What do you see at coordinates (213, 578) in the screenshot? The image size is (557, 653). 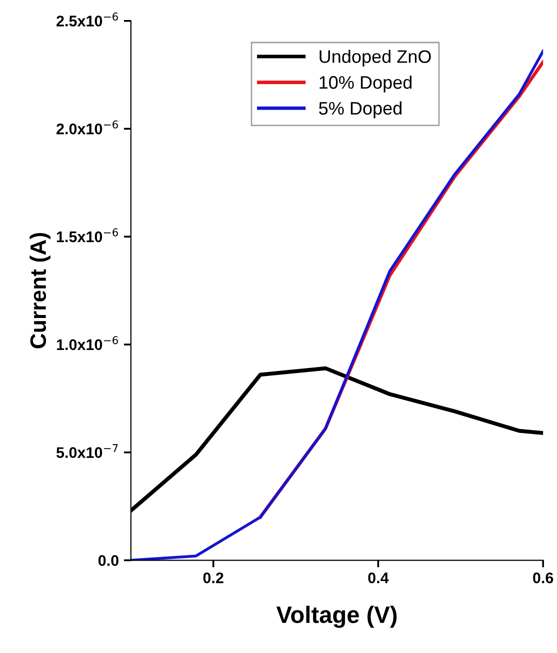 I see `x-tick-label: 0.2` at bounding box center [213, 578].